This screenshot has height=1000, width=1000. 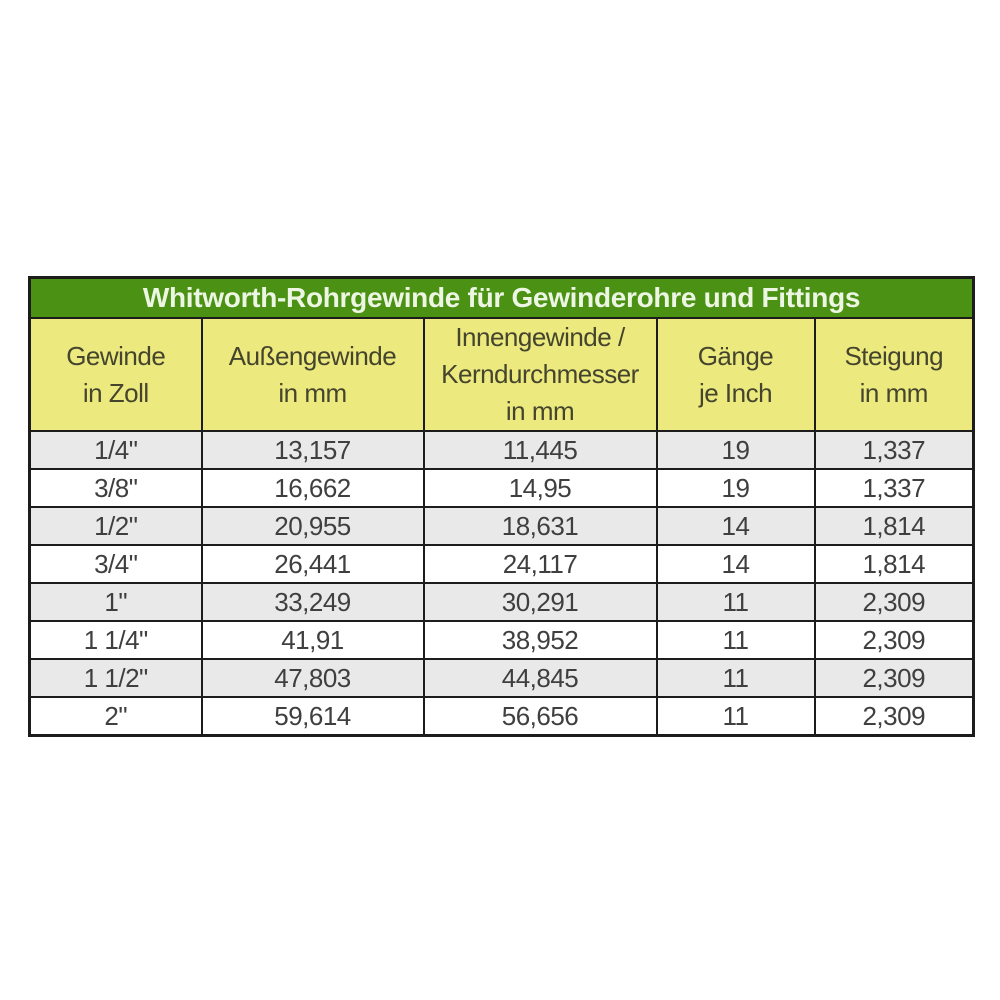 What do you see at coordinates (312, 602) in the screenshot?
I see `cell-aussengewinde: 33,249` at bounding box center [312, 602].